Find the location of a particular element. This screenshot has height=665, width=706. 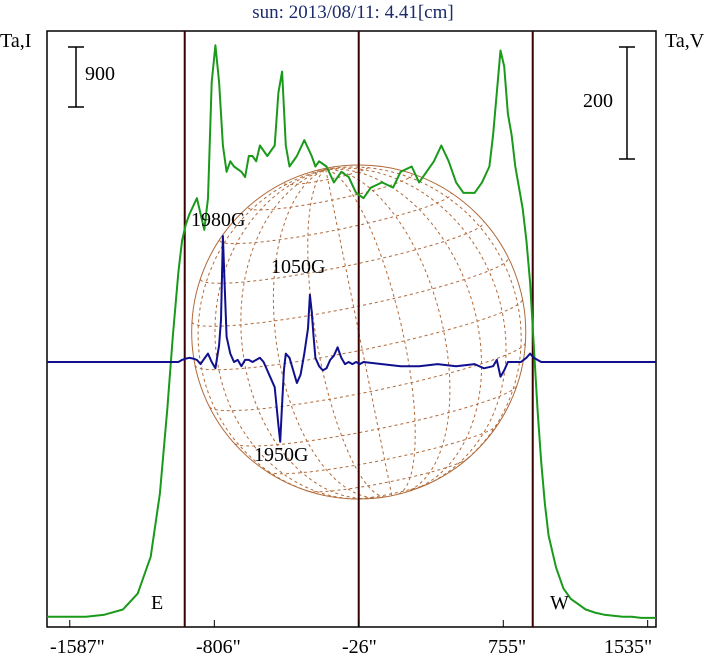

x-tick-label: -806" is located at coordinates (218, 647).